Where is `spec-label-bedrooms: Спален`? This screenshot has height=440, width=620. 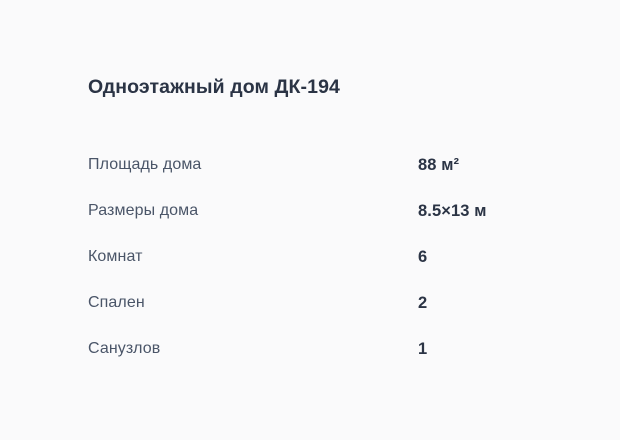 spec-label-bedrooms: Спален is located at coordinates (116, 302).